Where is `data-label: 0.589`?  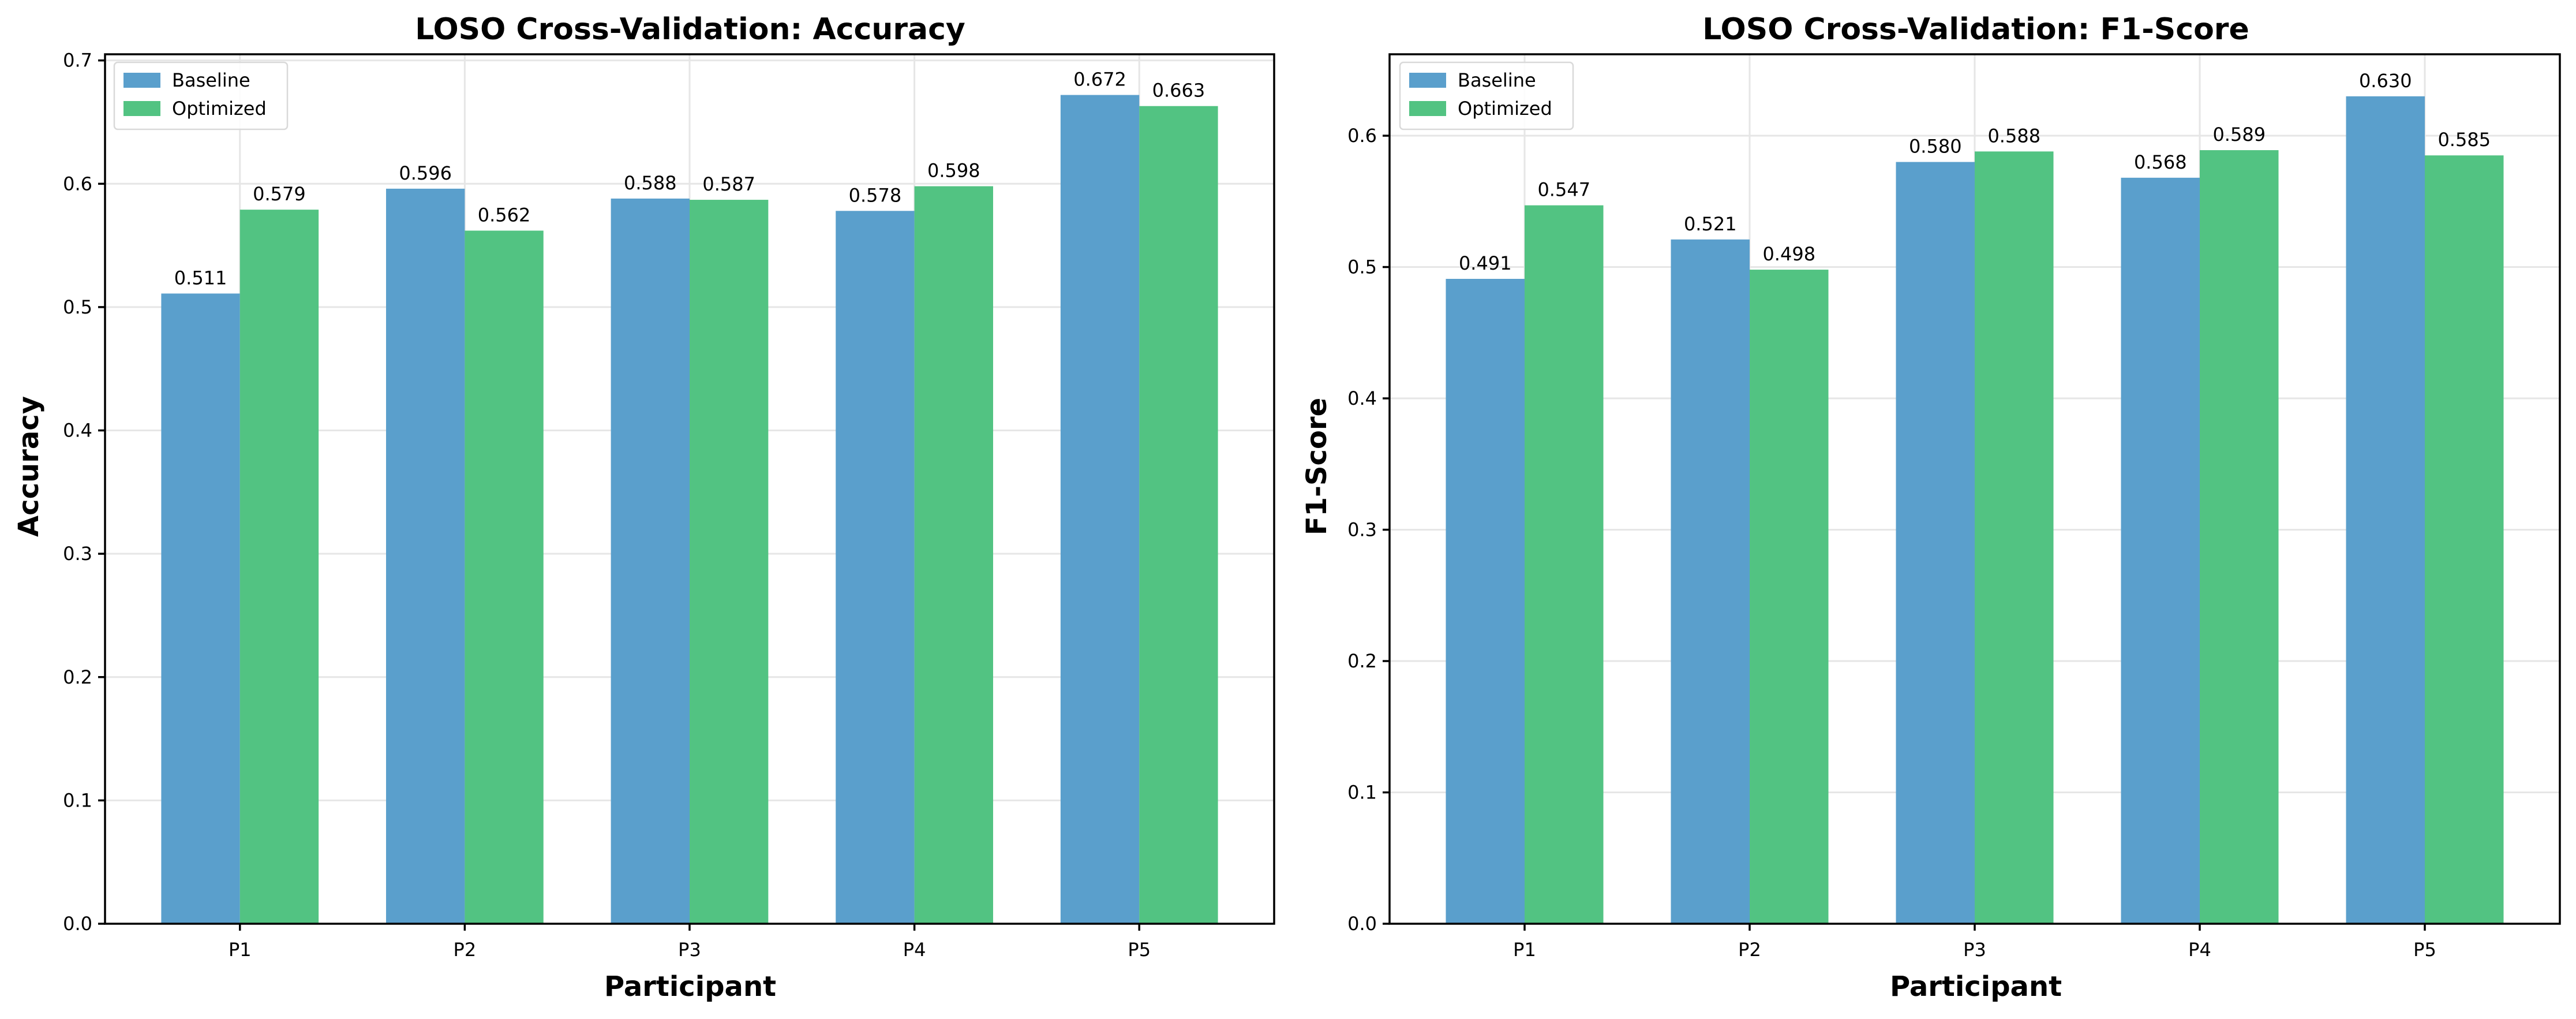 data-label: 0.589 is located at coordinates (2239, 134).